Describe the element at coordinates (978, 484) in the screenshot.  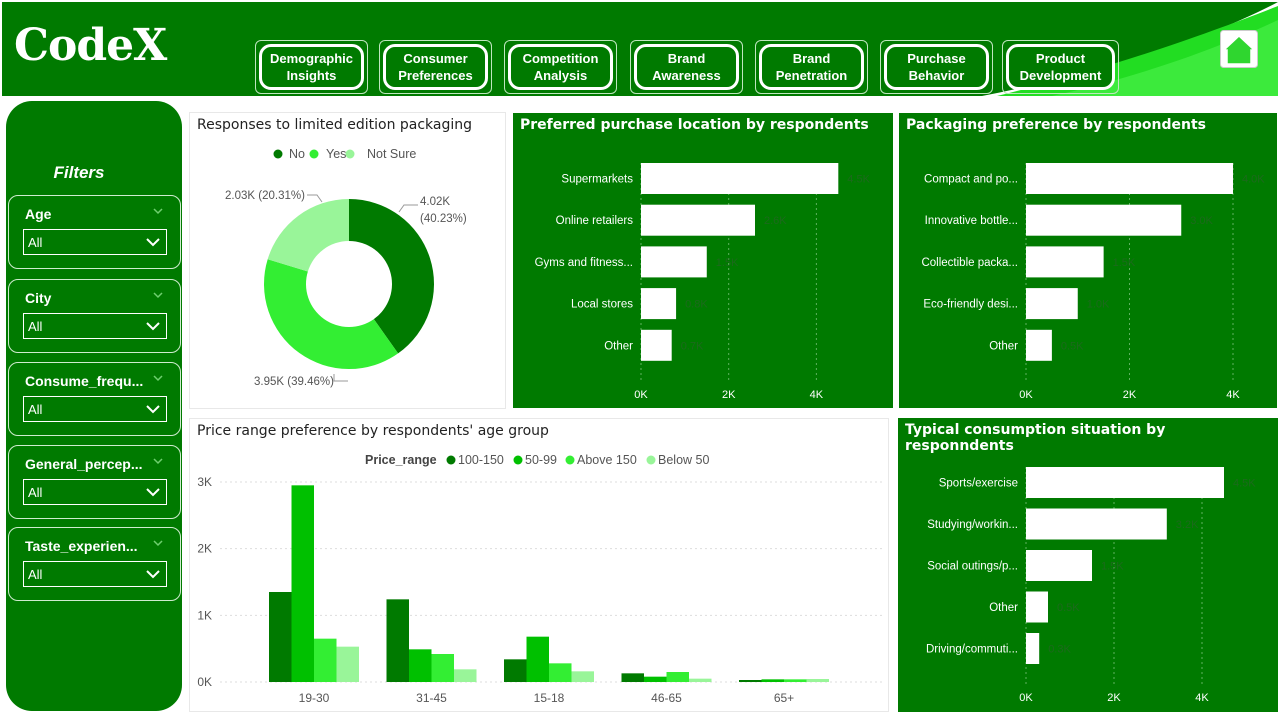
I see `category-label: Sports/exercise` at that location.